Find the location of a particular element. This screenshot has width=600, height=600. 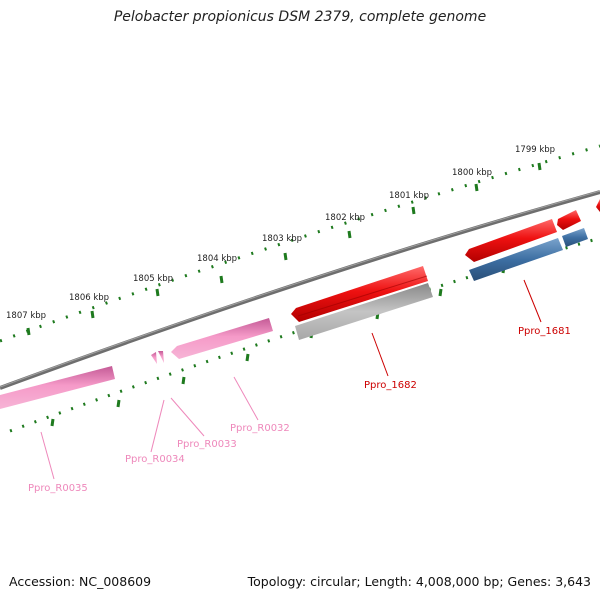

cds-features is located at coordinates (445, 260).